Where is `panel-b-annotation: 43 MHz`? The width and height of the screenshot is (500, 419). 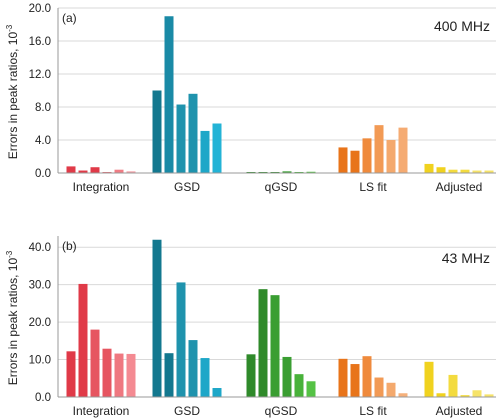
panel-b-annotation: 43 MHz is located at coordinates (466, 258).